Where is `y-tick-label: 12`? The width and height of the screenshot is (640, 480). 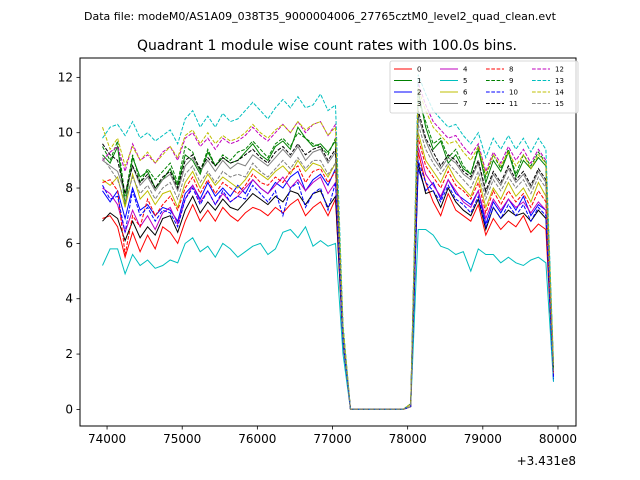
y-tick-label: 12 is located at coordinates (65, 77).